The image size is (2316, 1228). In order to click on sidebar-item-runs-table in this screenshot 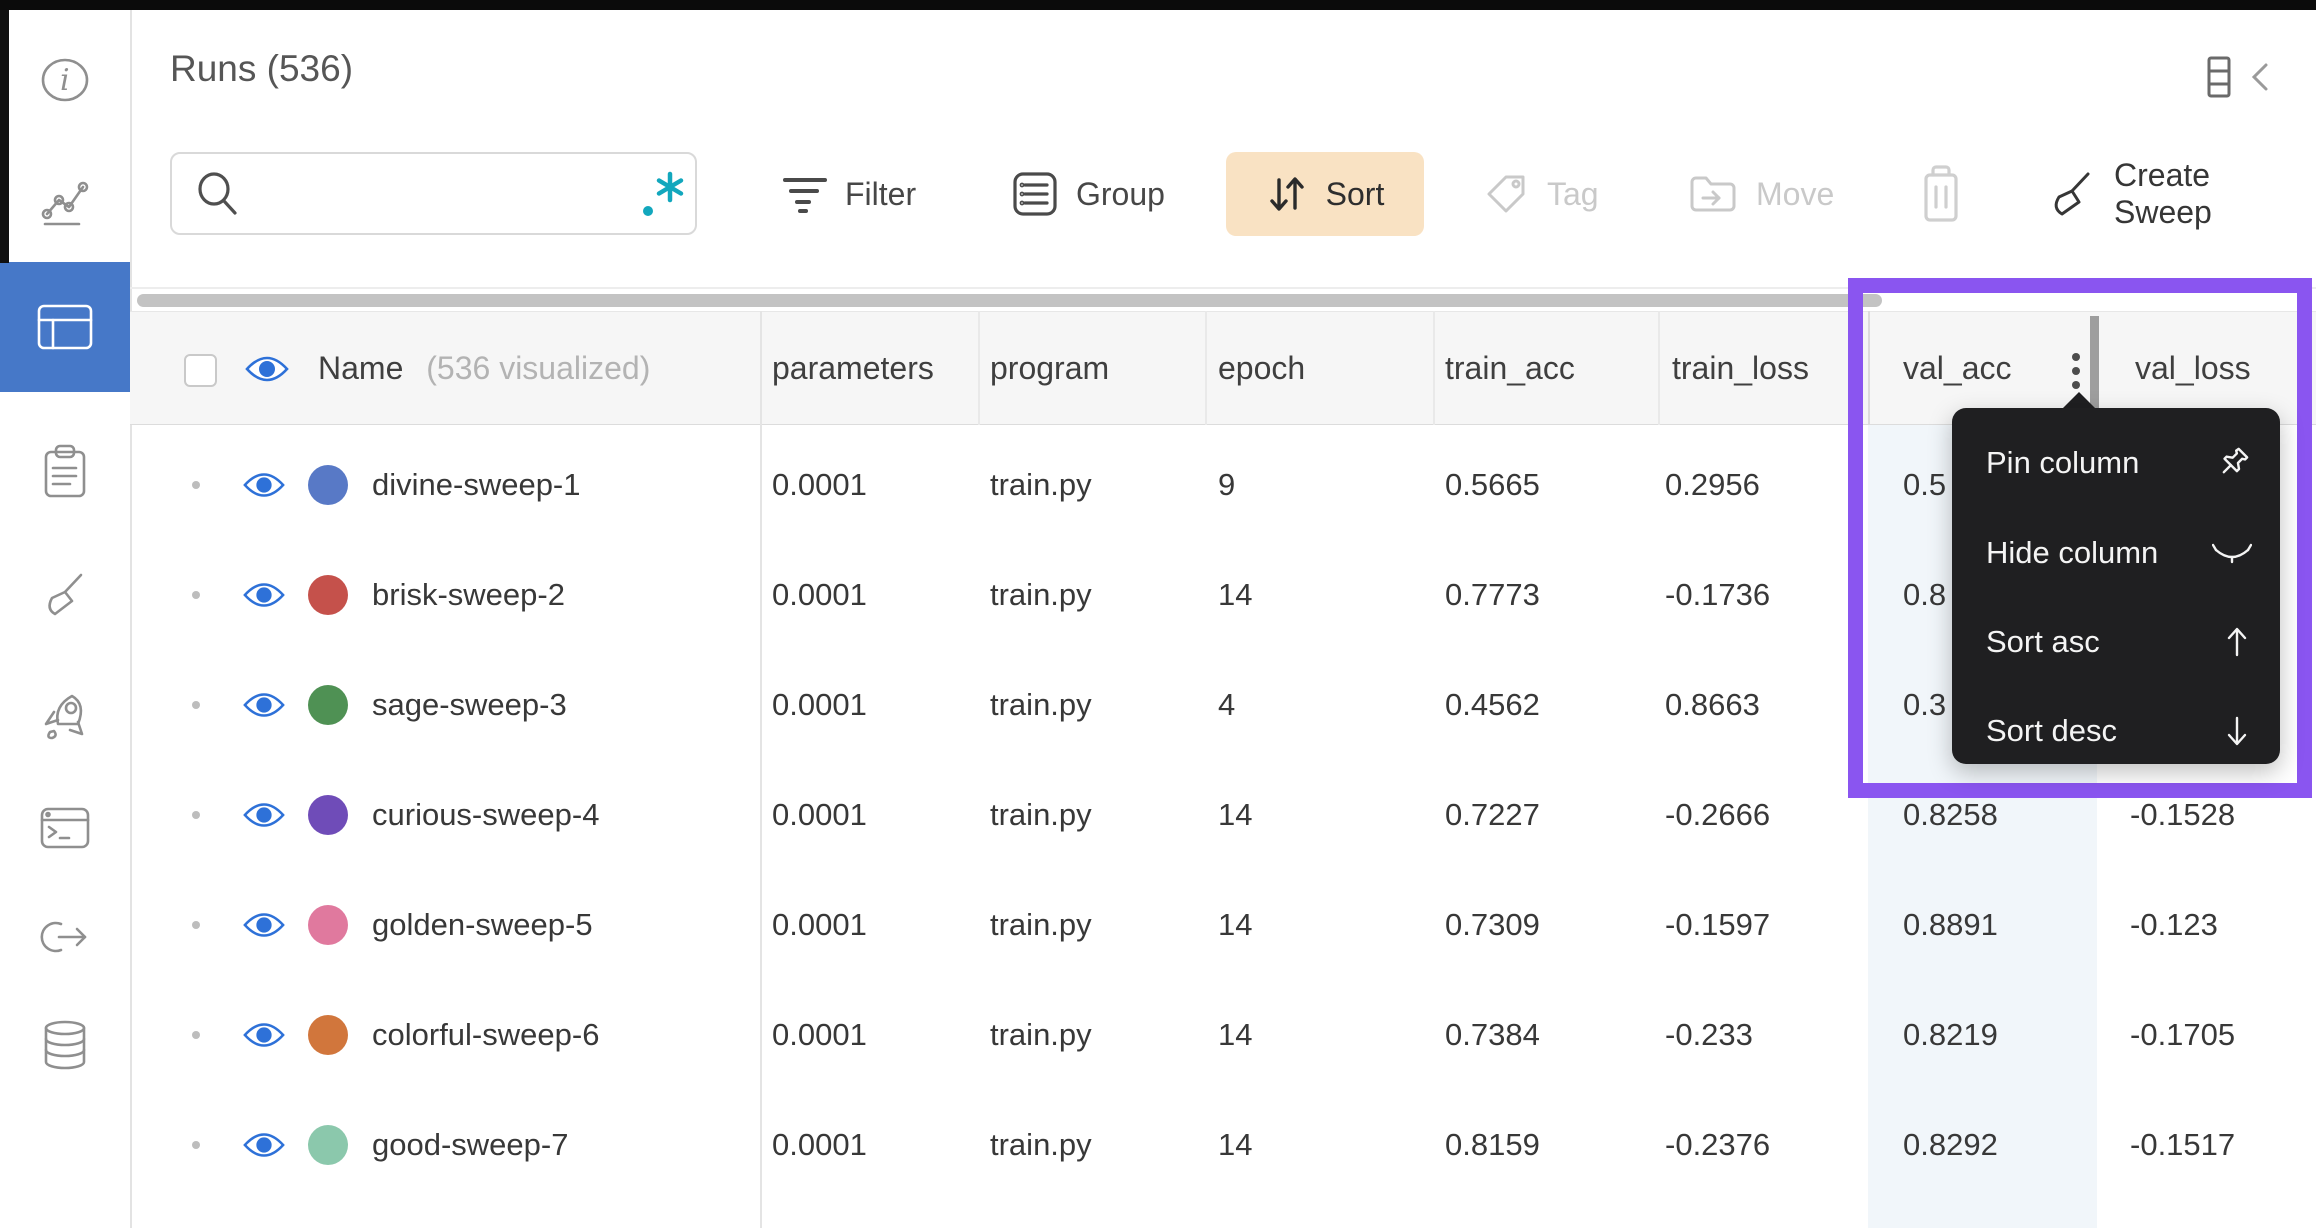, I will do `click(65, 327)`.